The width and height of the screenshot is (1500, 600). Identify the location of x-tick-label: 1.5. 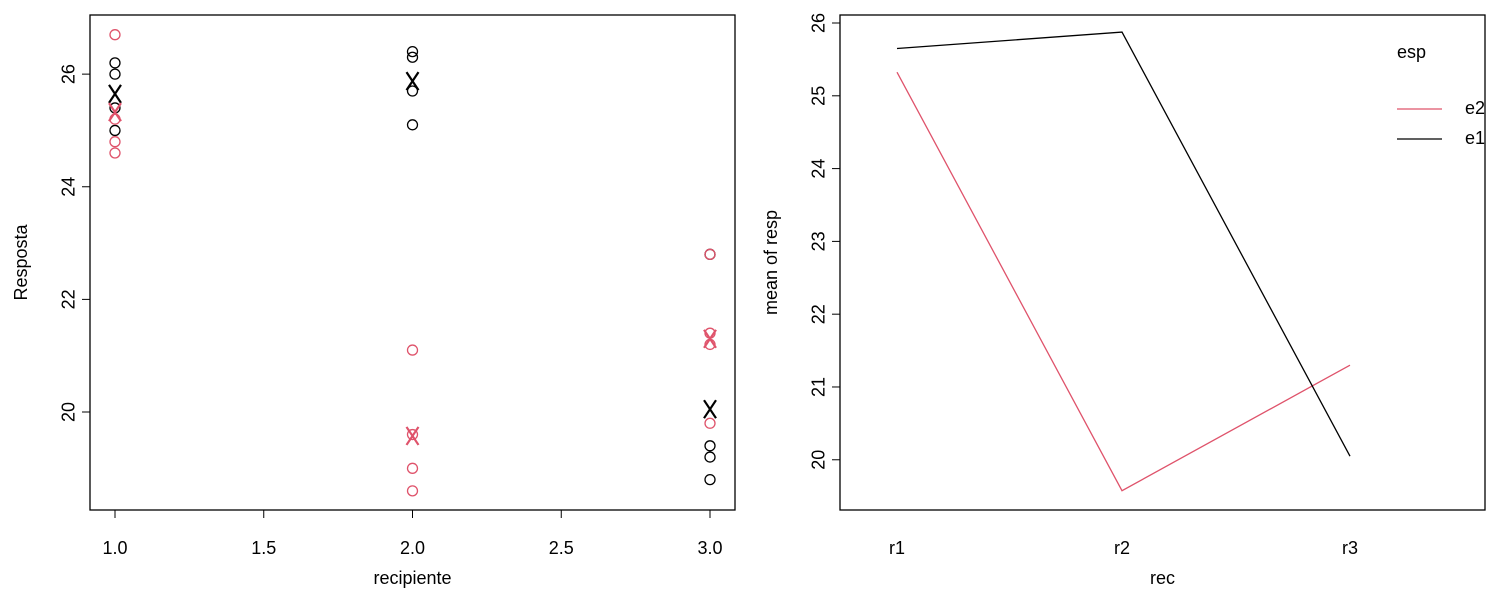
(263, 548).